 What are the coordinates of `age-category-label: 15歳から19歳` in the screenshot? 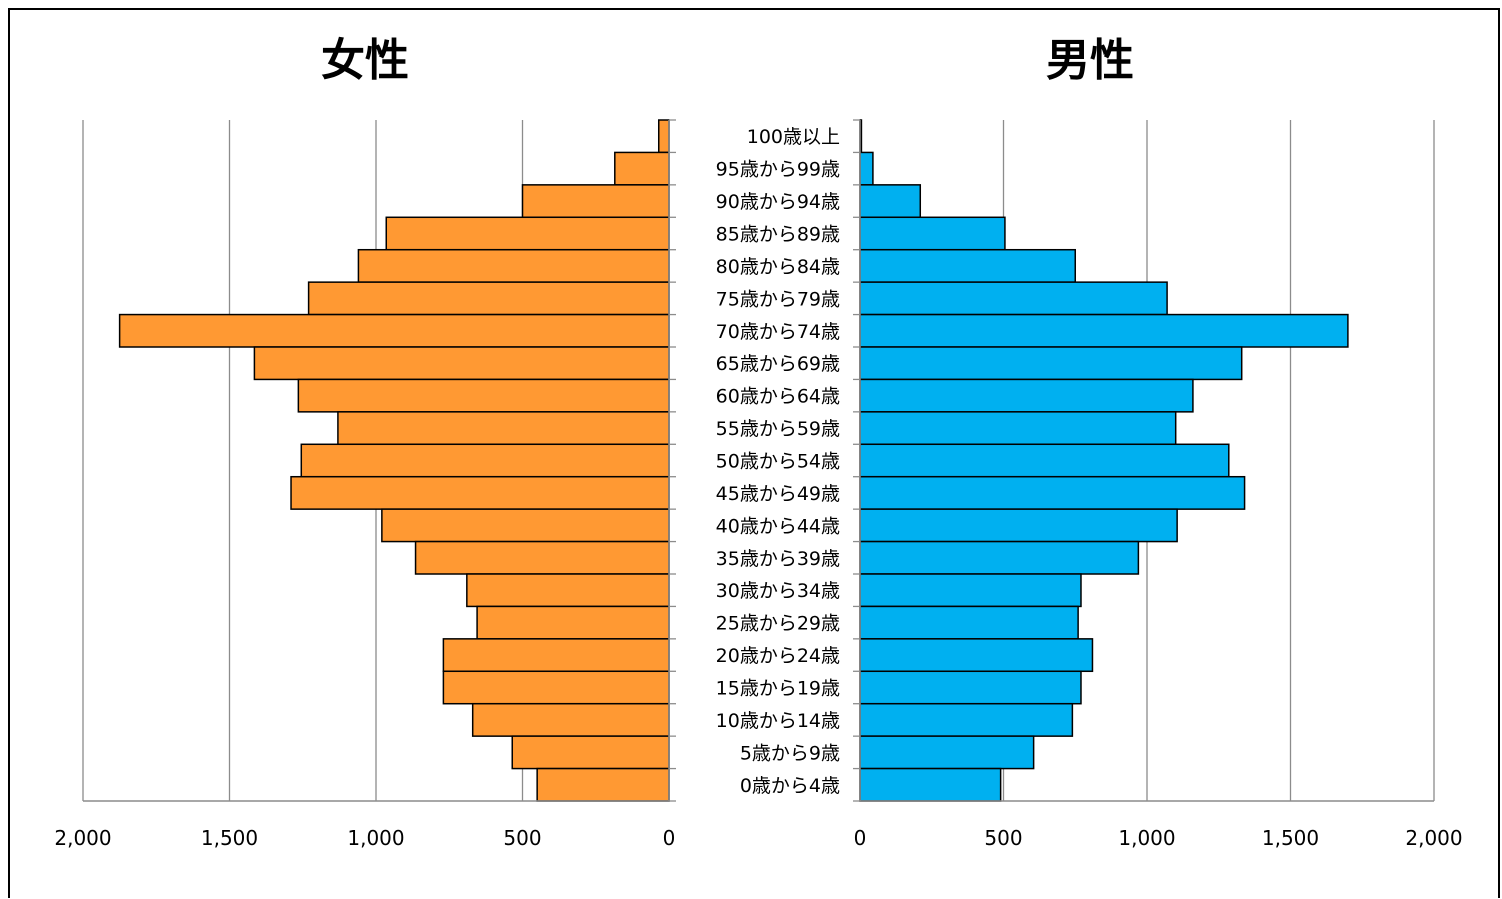 It's located at (778, 689).